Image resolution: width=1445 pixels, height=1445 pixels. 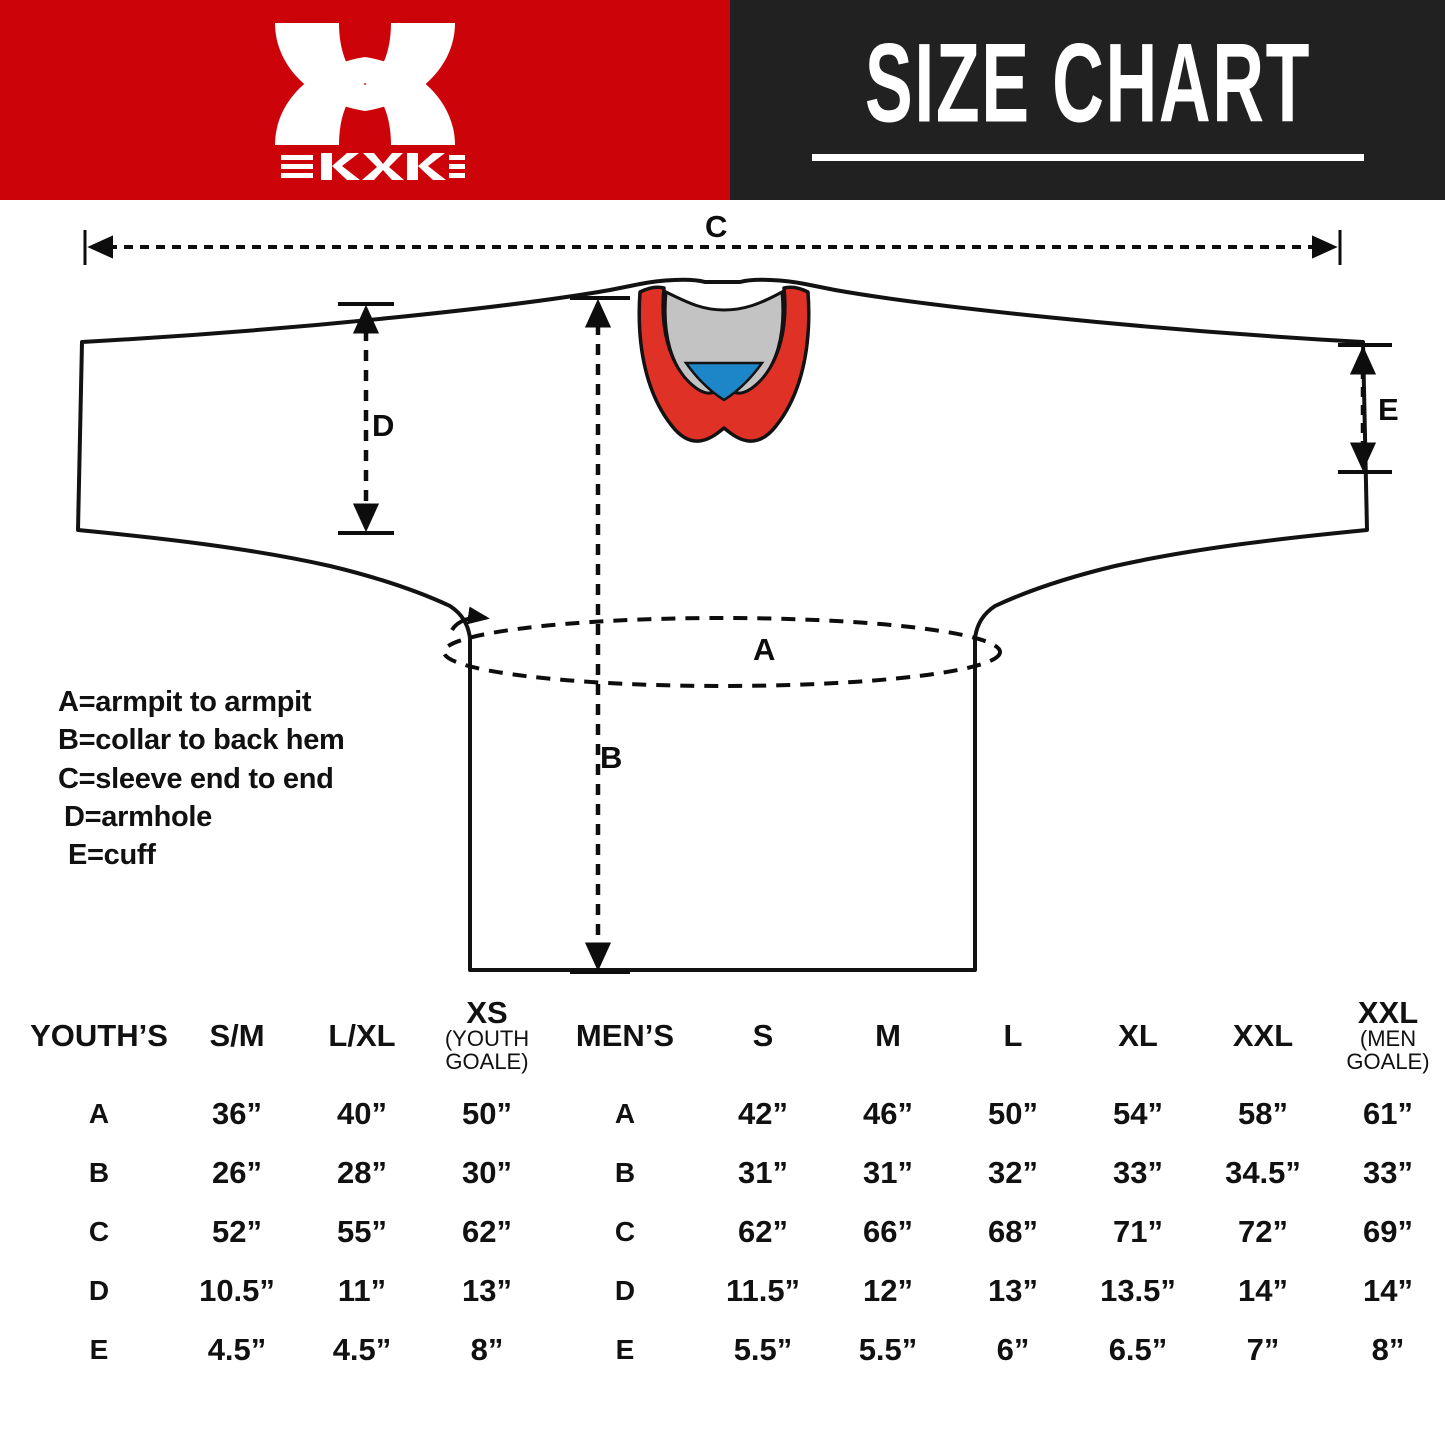 I want to click on column-header-label: L/XL, so click(x=362, y=1035).